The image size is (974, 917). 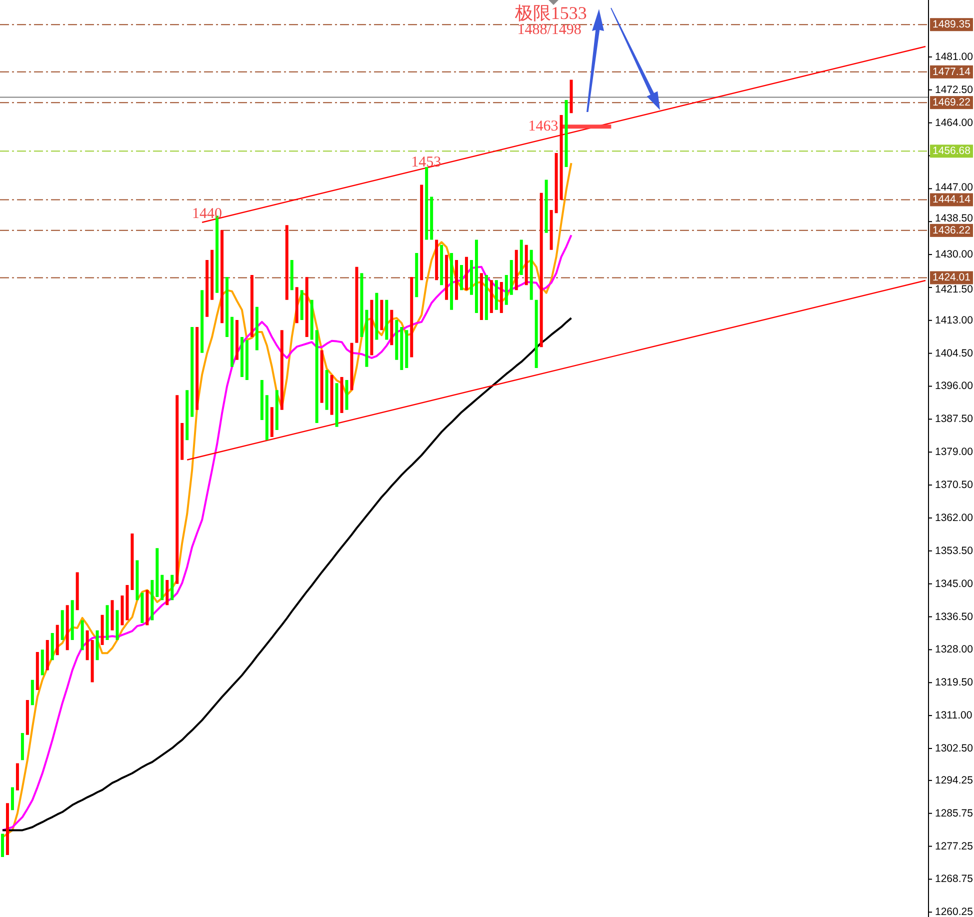 I want to click on y-tick-label: 1362.00, so click(x=954, y=518).